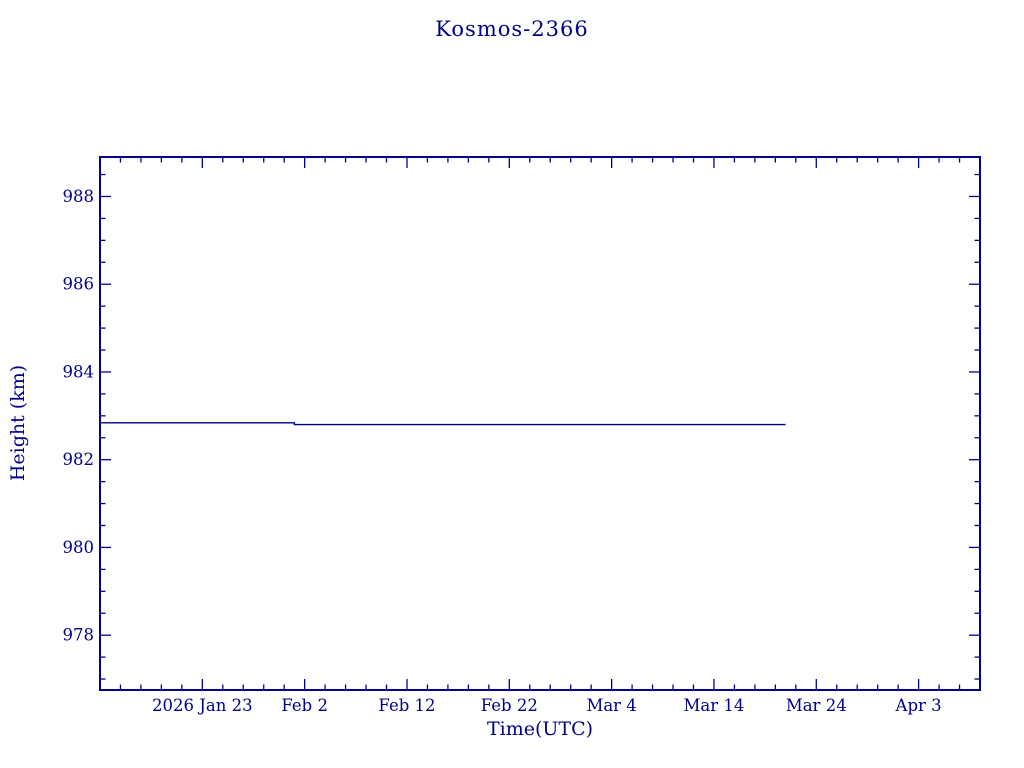 The height and width of the screenshot is (768, 1024). What do you see at coordinates (79, 459) in the screenshot?
I see `y-tick-label: 982` at bounding box center [79, 459].